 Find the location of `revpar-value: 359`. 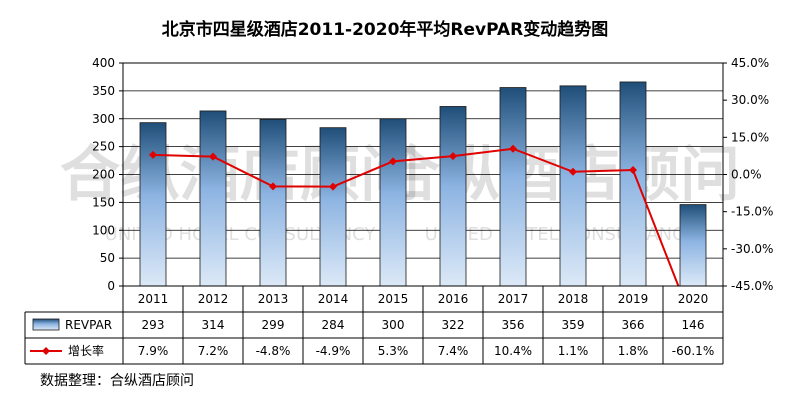

revpar-value: 359 is located at coordinates (573, 325).